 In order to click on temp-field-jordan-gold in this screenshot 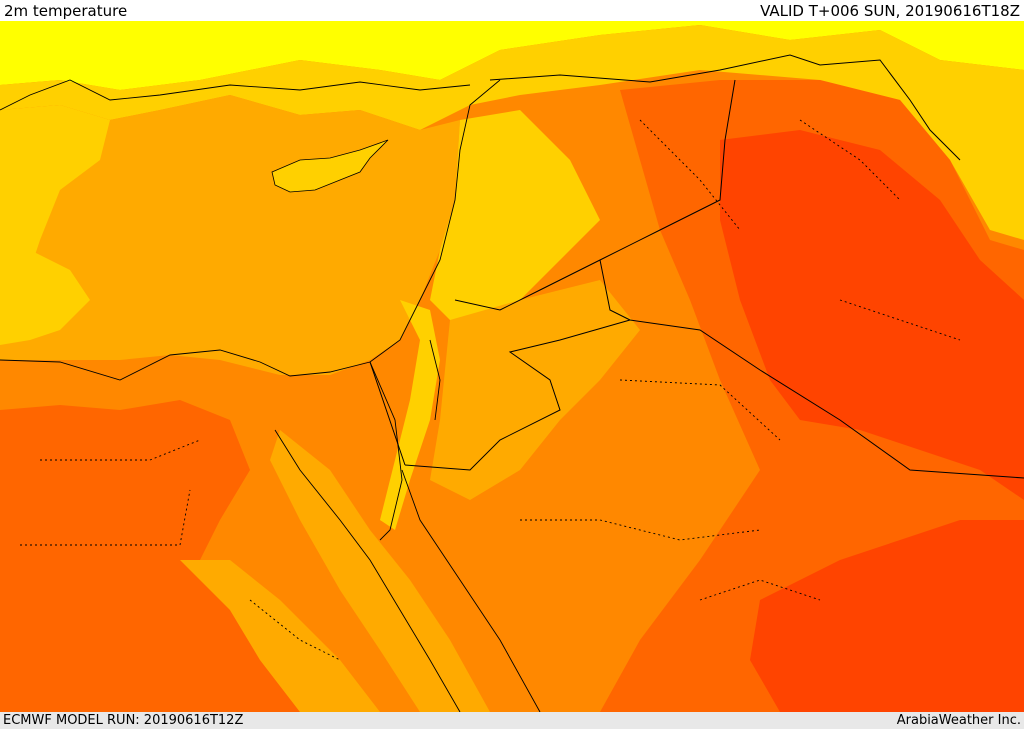, I will do `click(535, 390)`.